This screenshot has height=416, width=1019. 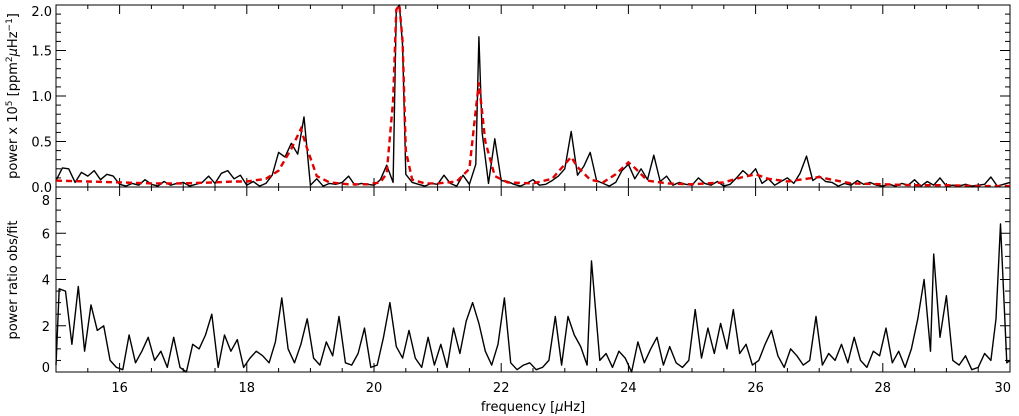 I want to click on x-tick-label: 28, so click(x=883, y=388).